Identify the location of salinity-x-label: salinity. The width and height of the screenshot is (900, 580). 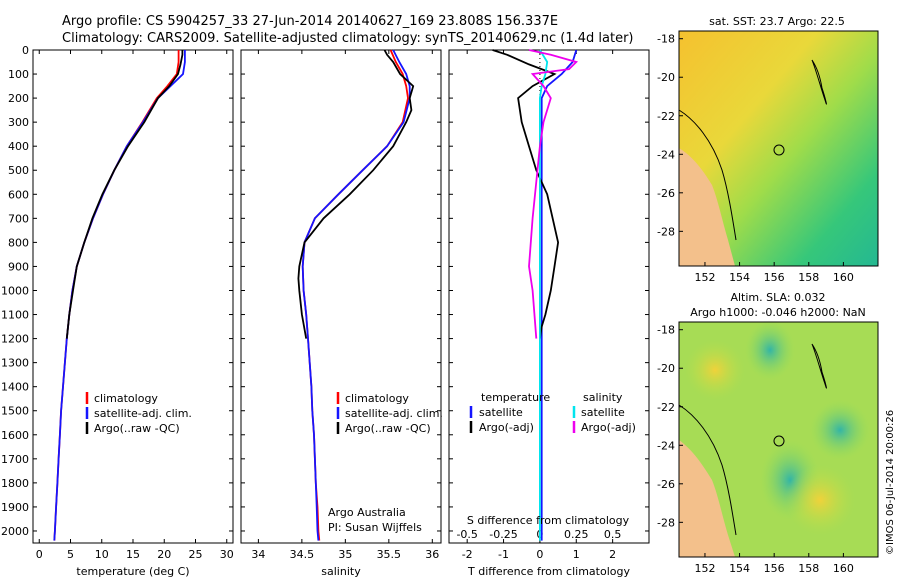
(341, 571).